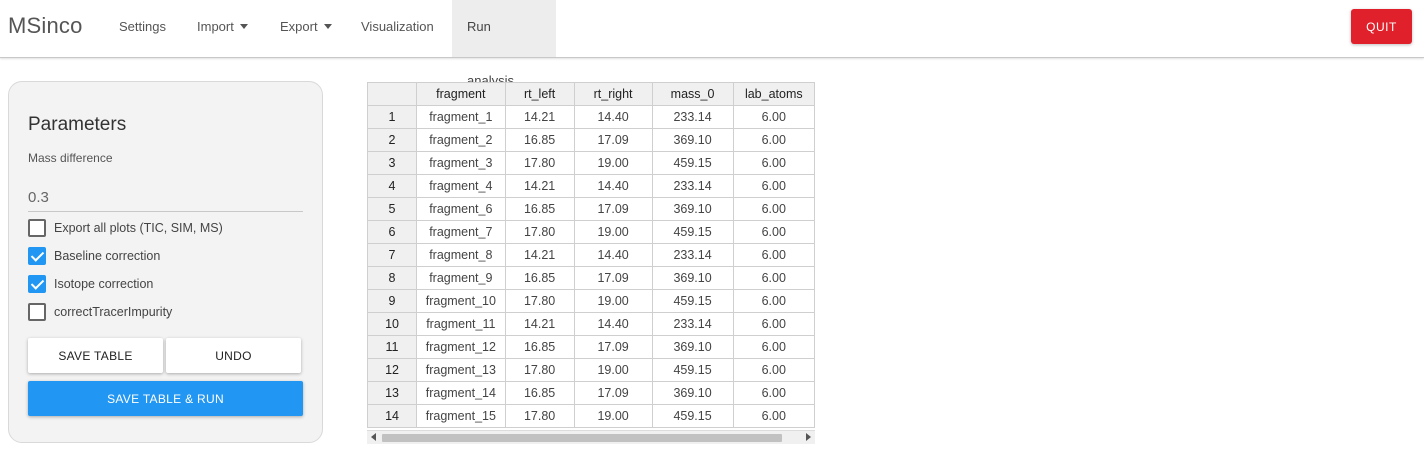 This screenshot has height=464, width=1424. What do you see at coordinates (142, 28) in the screenshot?
I see `nav-settings: Settings` at bounding box center [142, 28].